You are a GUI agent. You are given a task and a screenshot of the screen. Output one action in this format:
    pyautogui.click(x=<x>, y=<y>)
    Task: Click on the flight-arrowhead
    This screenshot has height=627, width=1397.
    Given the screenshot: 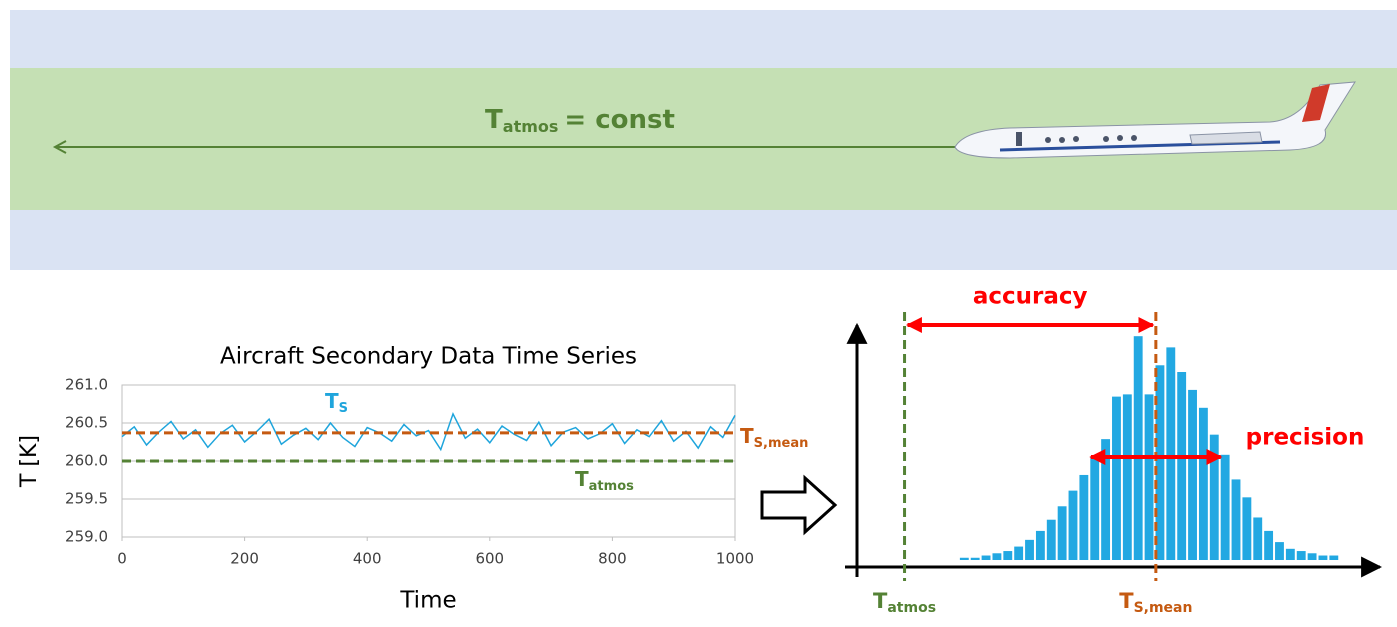 What is the action you would take?
    pyautogui.click(x=59, y=147)
    